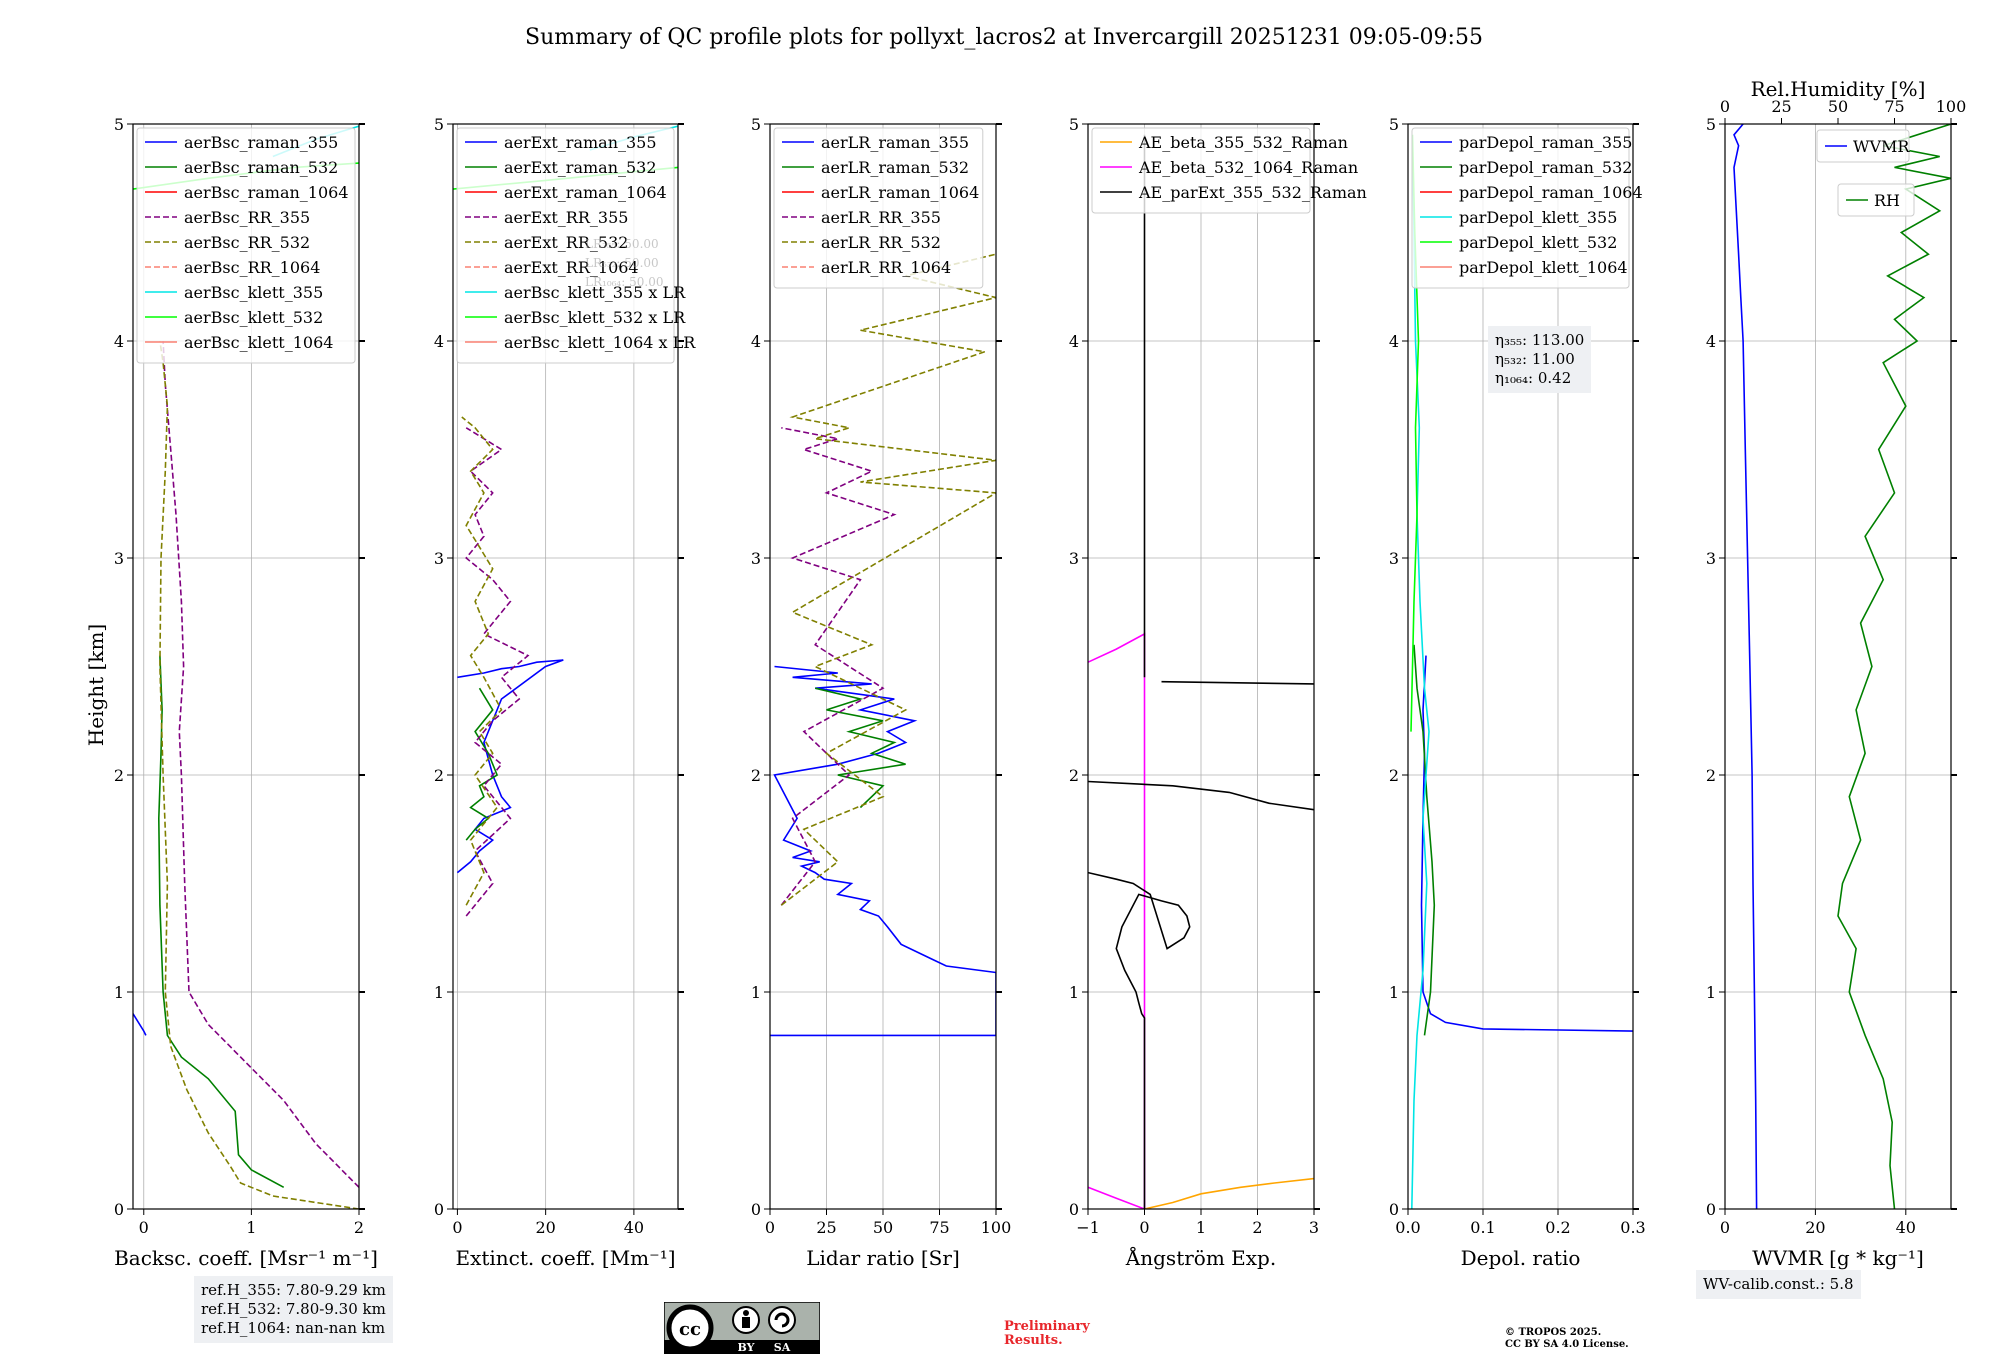  What do you see at coordinates (1538, 242) in the screenshot?
I see `legend-entry: parDepol_klett_532` at bounding box center [1538, 242].